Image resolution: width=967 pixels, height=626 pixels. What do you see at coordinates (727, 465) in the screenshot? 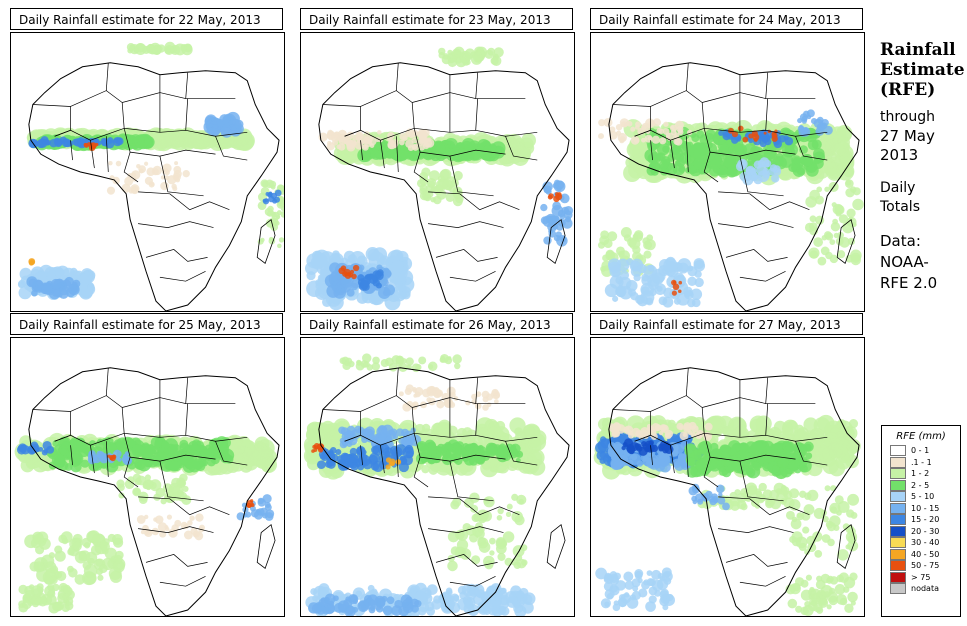
I see `map-panel: Daily Rainfall estimate for 27 May, 2013` at bounding box center [727, 465].